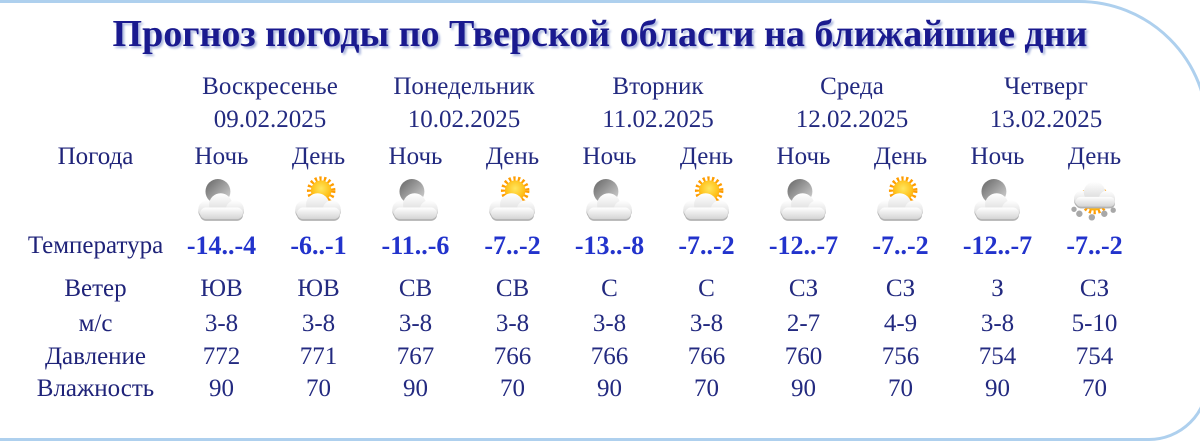  What do you see at coordinates (318, 356) in the screenshot?
I see `pressure-value: 771` at bounding box center [318, 356].